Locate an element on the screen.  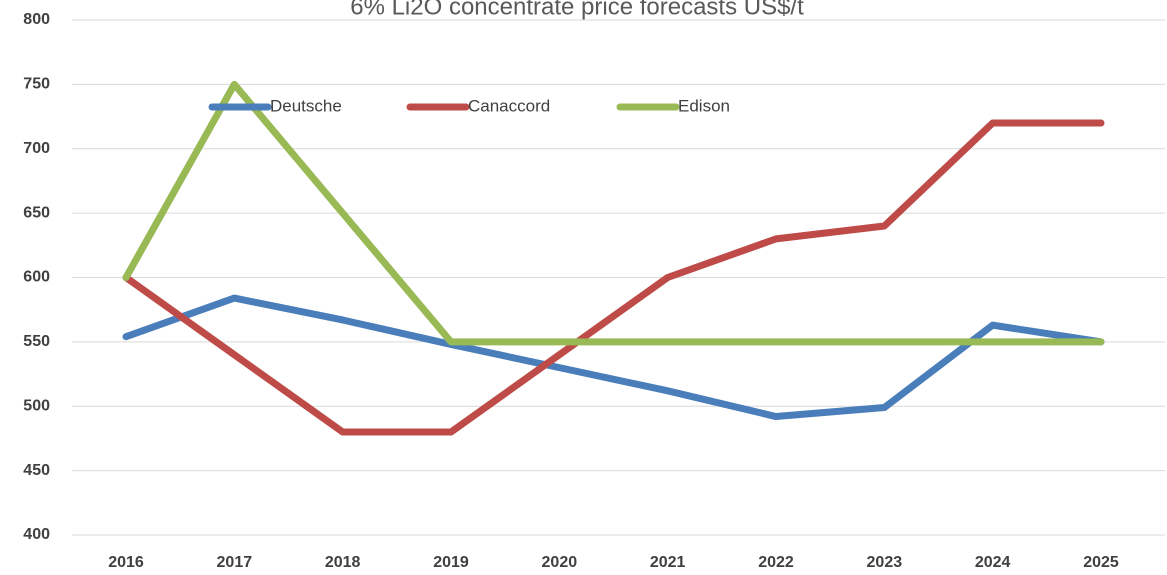
legend-label: Edison is located at coordinates (704, 105).